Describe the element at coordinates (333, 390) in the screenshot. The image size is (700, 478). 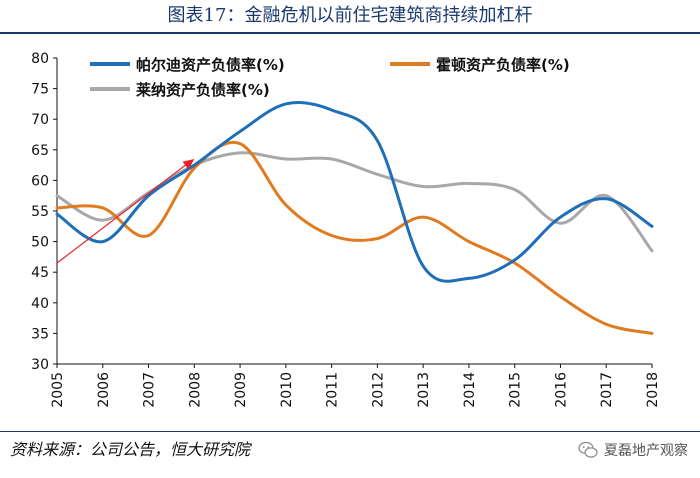
I see `x-tick-label: 2011` at that location.